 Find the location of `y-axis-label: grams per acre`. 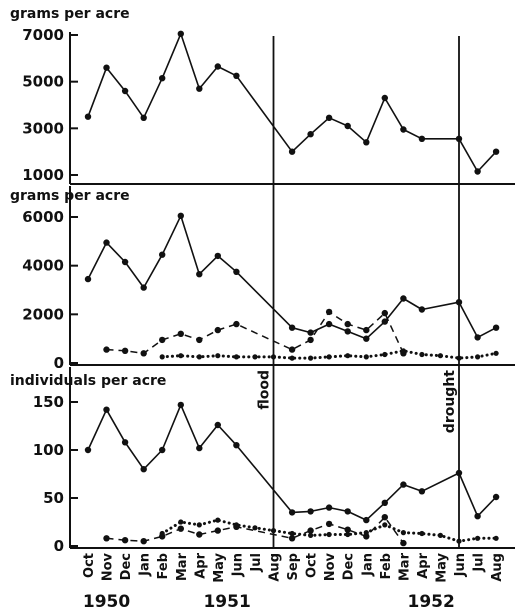

y-axis-label: grams per acre is located at coordinates (70, 14).